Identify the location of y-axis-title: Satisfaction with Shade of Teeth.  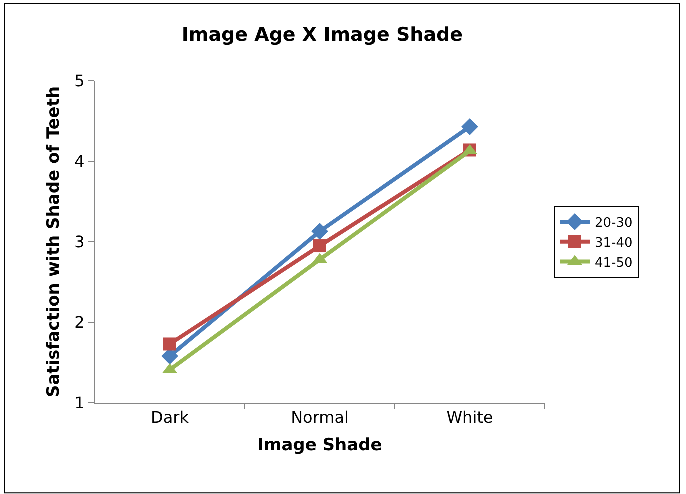
(54, 242).